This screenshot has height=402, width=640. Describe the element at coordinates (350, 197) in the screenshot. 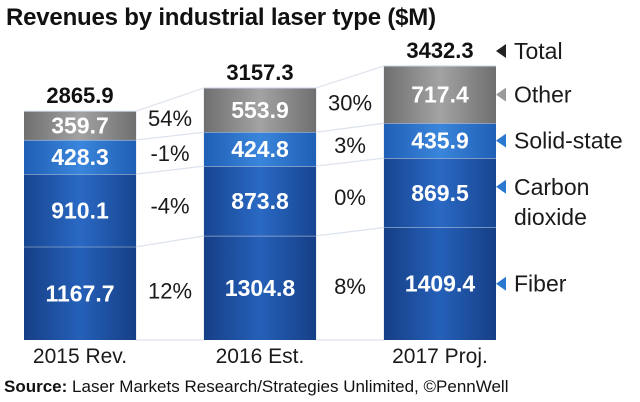

I see `growth-label-carbon_dioxide: 0%` at that location.